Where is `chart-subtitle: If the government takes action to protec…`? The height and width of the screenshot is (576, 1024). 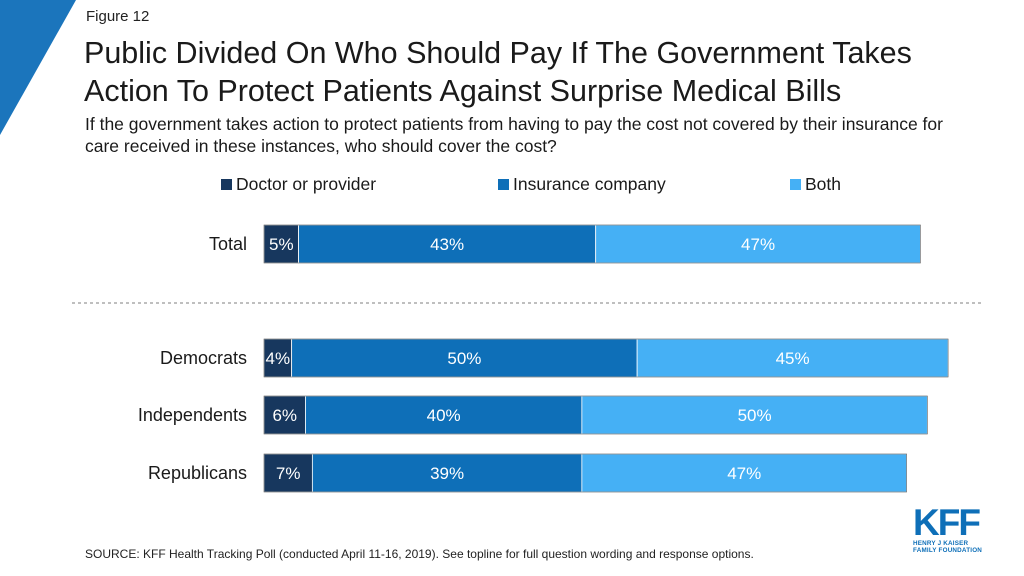
chart-subtitle: If the government takes action to protec… is located at coordinates (514, 135).